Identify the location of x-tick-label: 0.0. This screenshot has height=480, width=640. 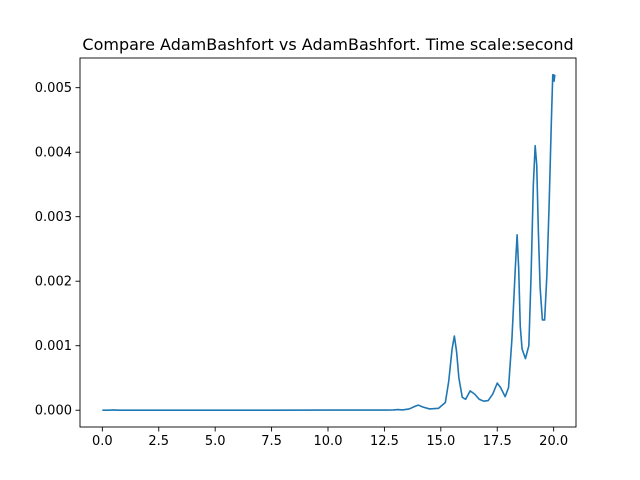
(102, 441).